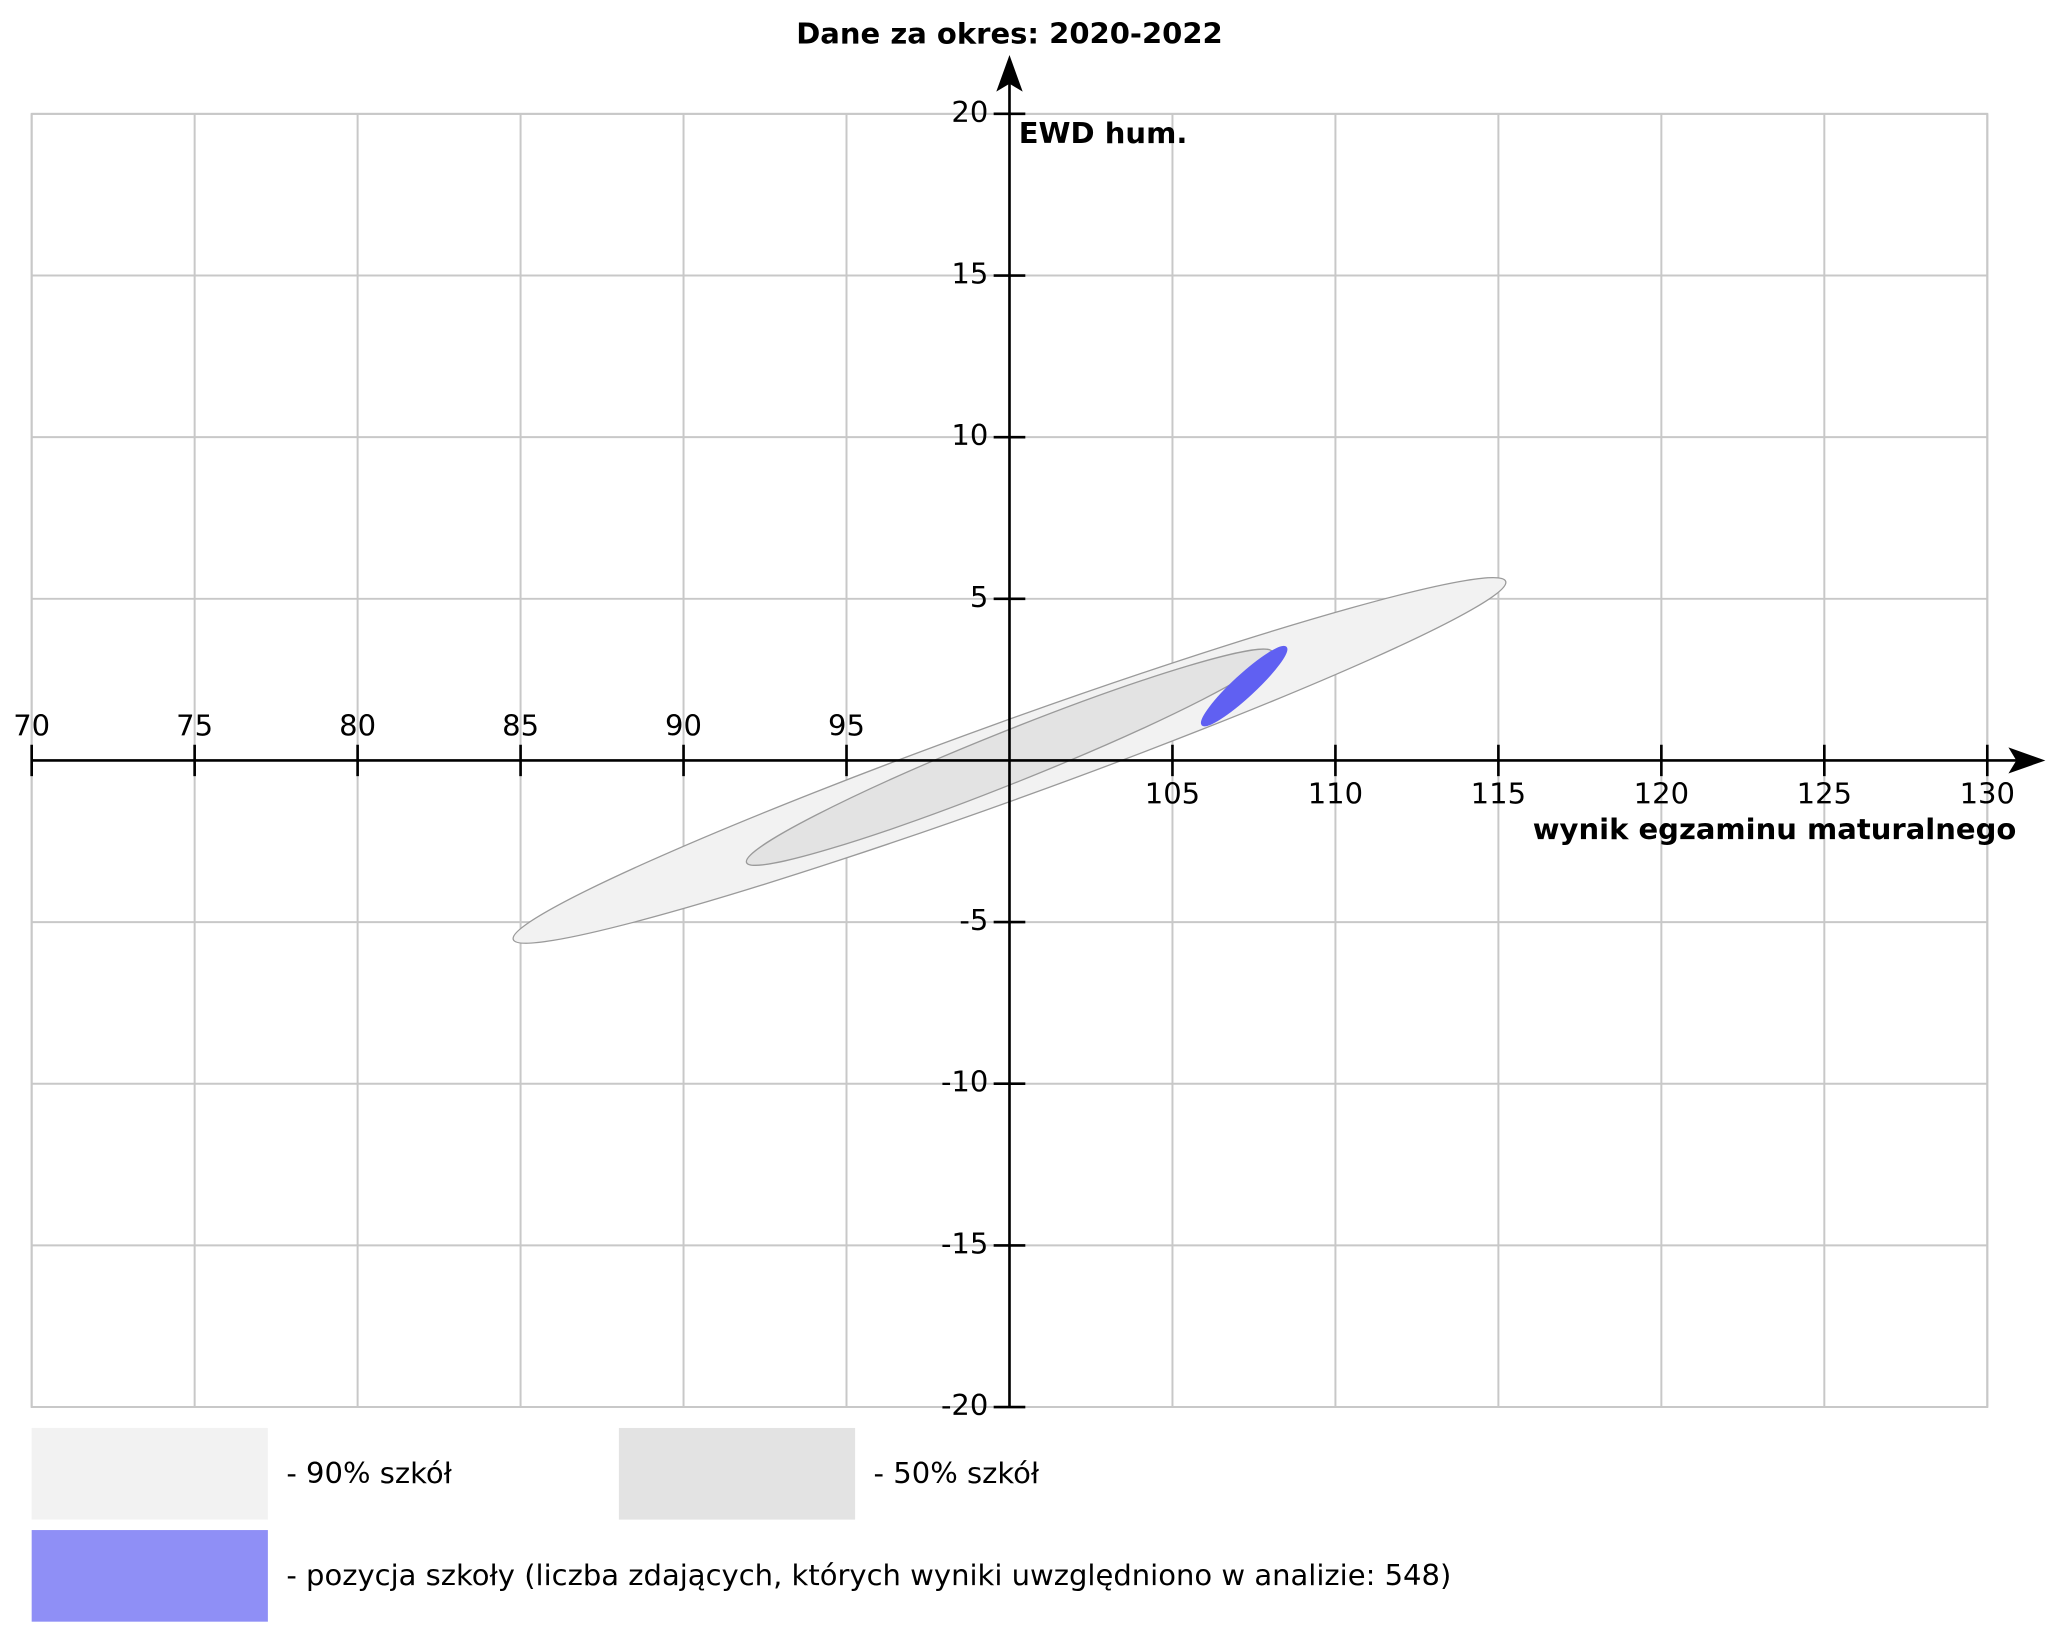 The height and width of the screenshot is (1640, 2048). I want to click on y-axis-arrow, so click(1009, 73).